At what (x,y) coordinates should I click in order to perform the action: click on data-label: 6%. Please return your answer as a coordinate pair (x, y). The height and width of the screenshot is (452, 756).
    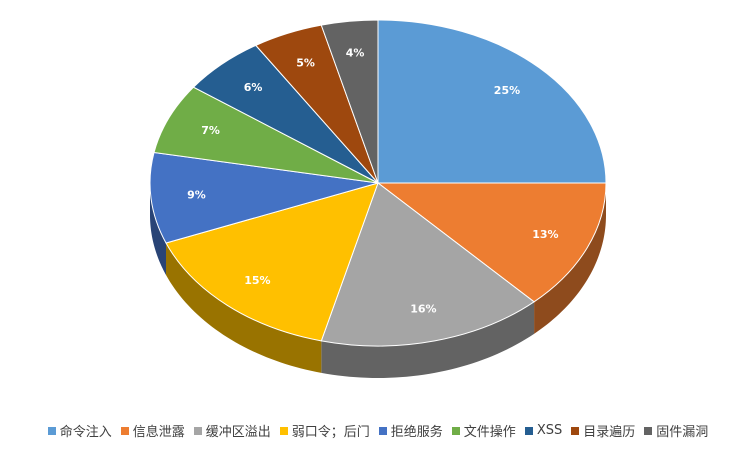
    Looking at the image, I should click on (253, 87).